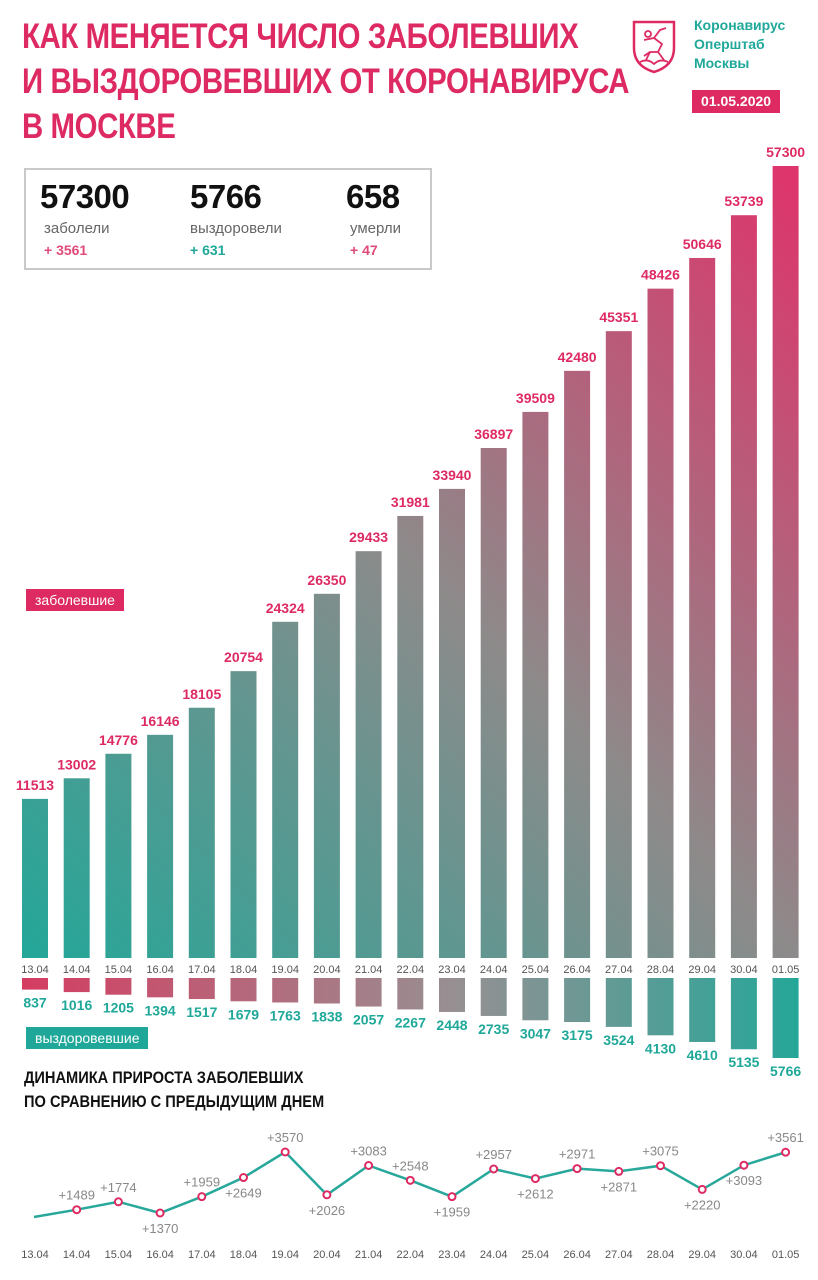  I want to click on title-line-3: В МОСКВЕ, so click(99, 126).